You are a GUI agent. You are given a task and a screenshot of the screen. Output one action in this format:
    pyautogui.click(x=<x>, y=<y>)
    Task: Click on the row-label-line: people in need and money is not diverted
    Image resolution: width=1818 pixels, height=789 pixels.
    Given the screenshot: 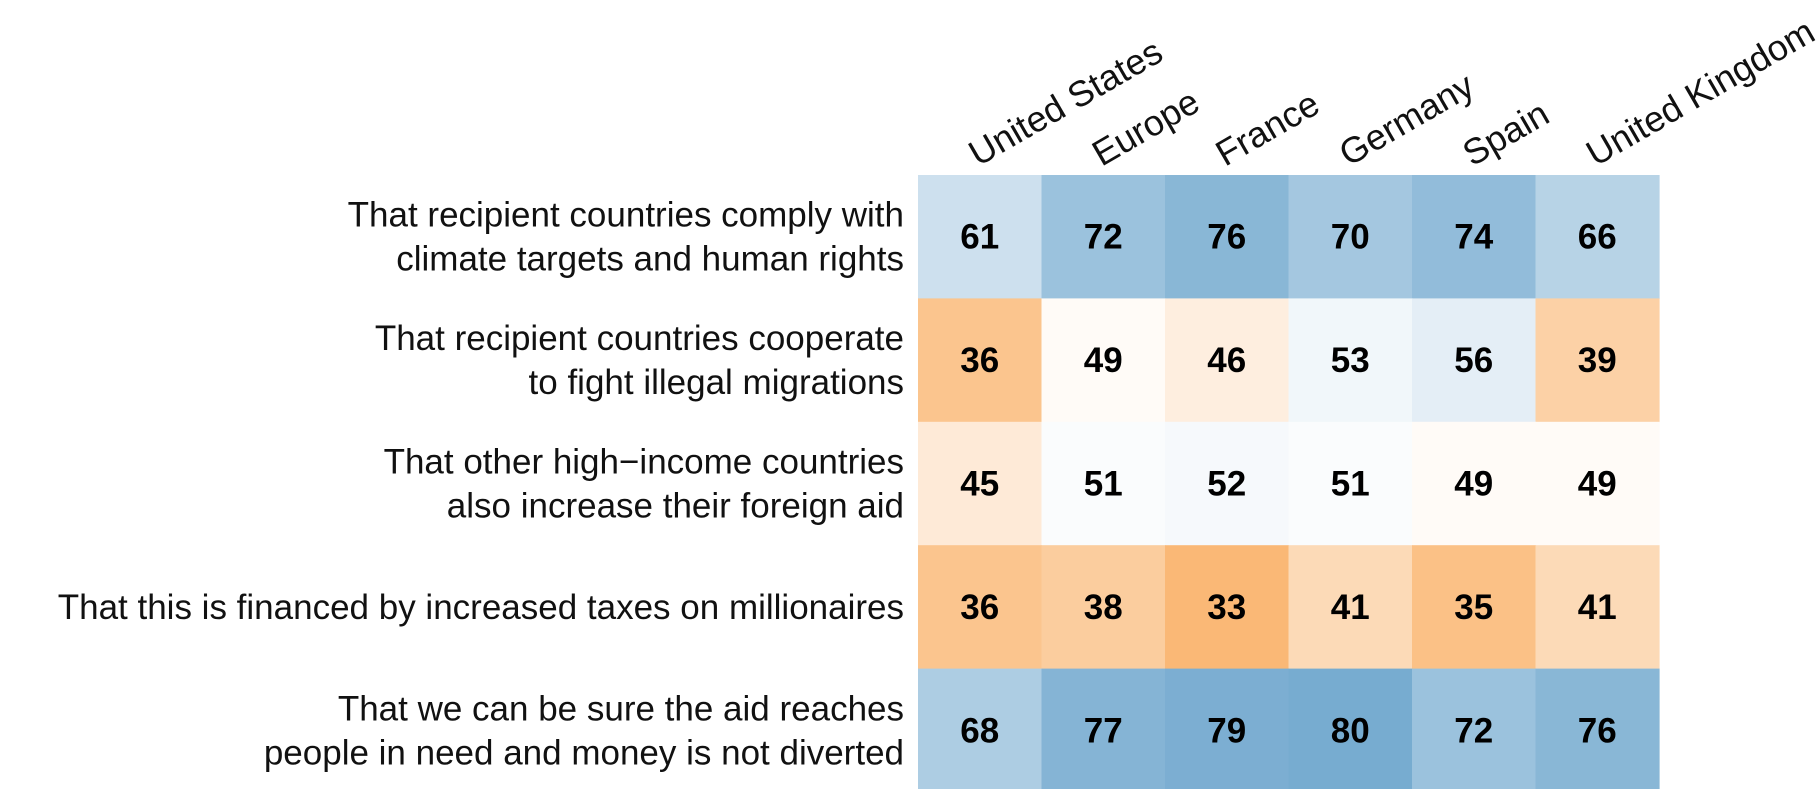 What is the action you would take?
    pyautogui.click(x=584, y=752)
    